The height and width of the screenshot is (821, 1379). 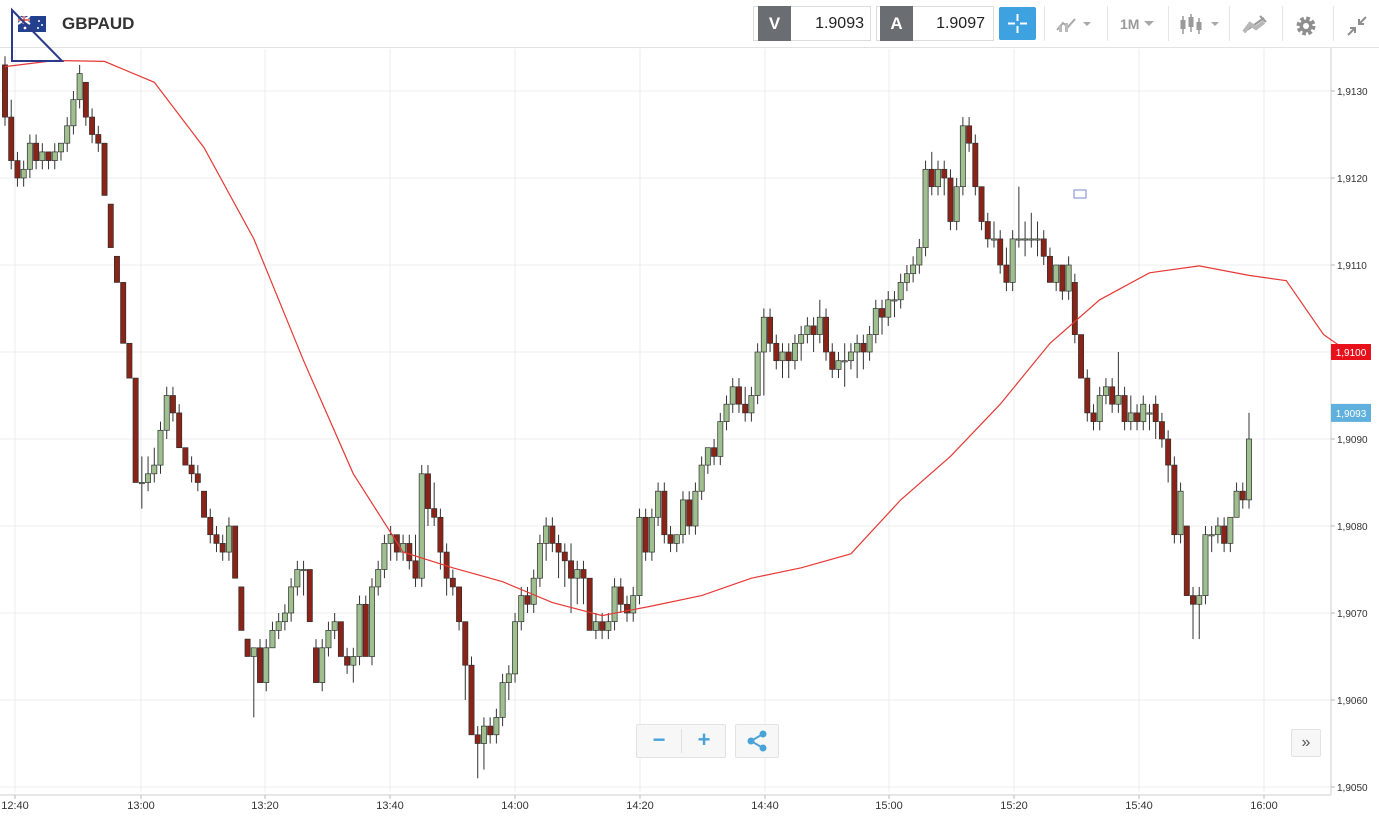 I want to click on y-tick-label: 1,9120, so click(x=1352, y=179).